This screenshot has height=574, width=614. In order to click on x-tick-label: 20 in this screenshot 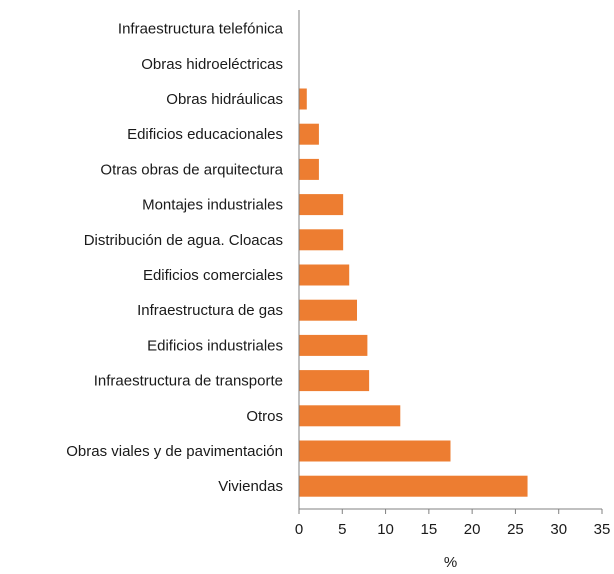, I will do `click(472, 529)`.